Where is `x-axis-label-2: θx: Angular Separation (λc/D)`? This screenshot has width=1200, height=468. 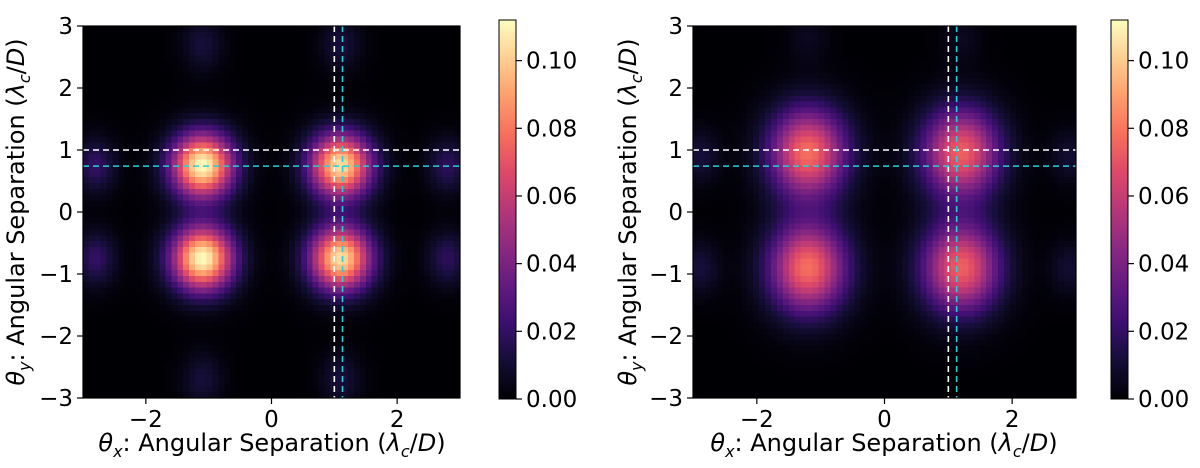
x-axis-label-2: θx: Angular Separation (λc/D) is located at coordinates (883, 445).